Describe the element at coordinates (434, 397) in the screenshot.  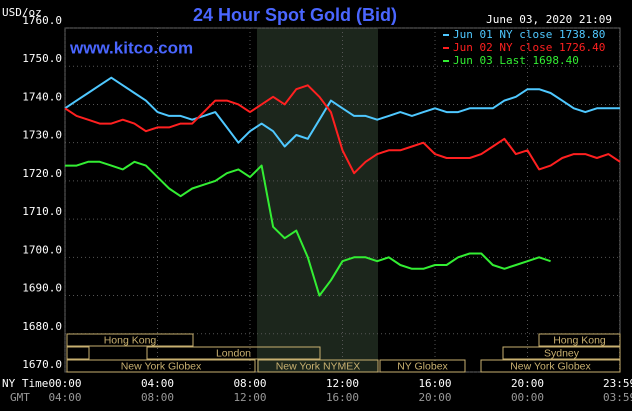
I see `x2-tick-label: 20:00` at that location.